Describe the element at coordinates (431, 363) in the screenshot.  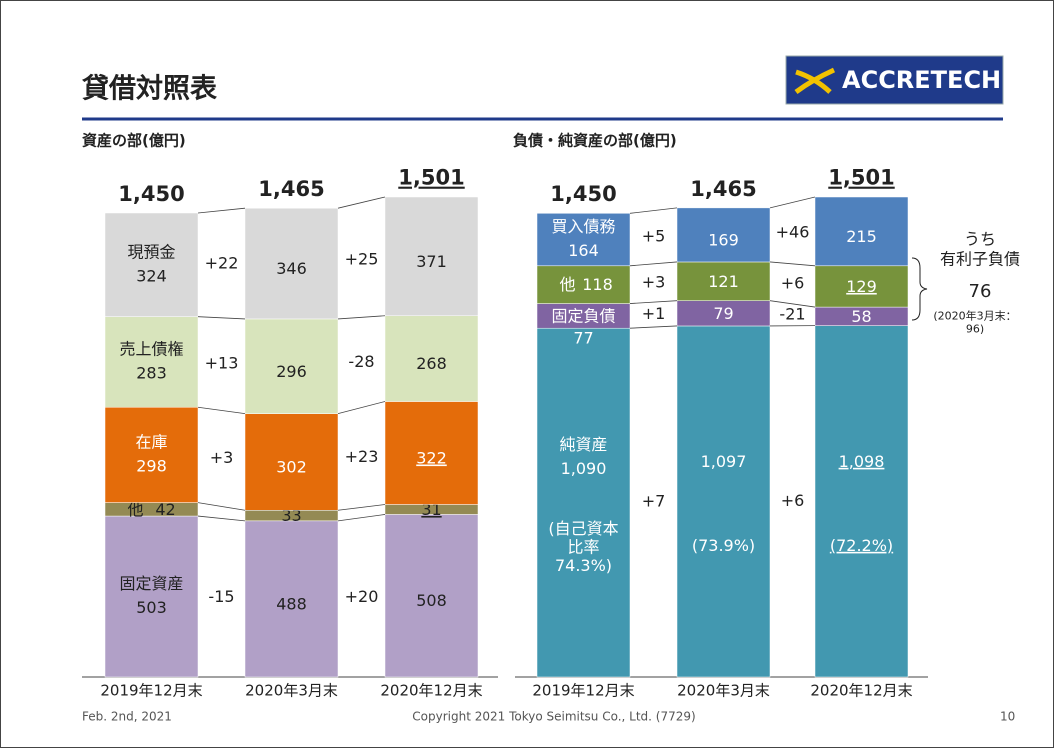
I see `value-label: 268` at that location.